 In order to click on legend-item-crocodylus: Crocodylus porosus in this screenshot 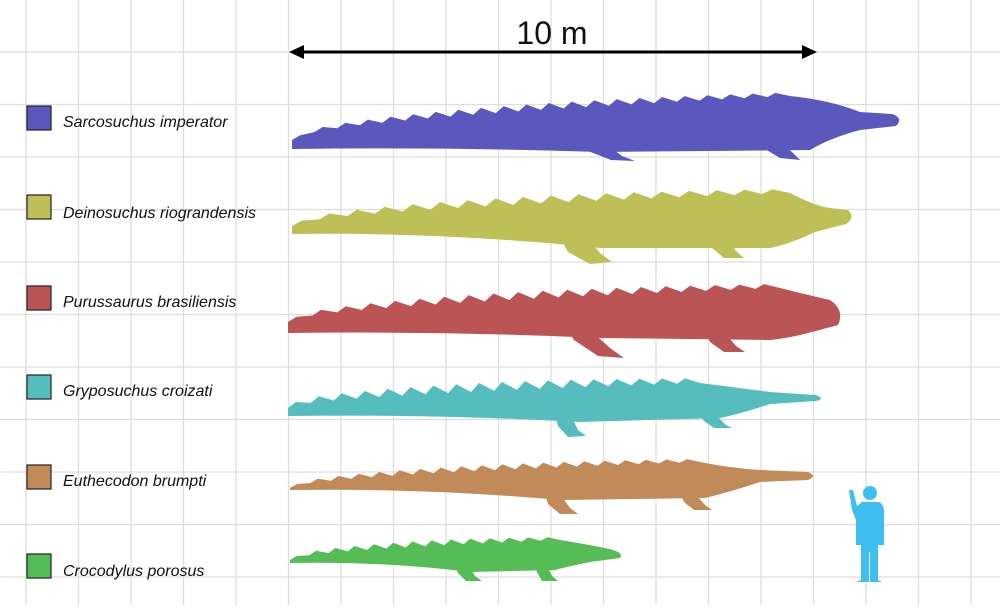, I will do `click(115, 566)`.